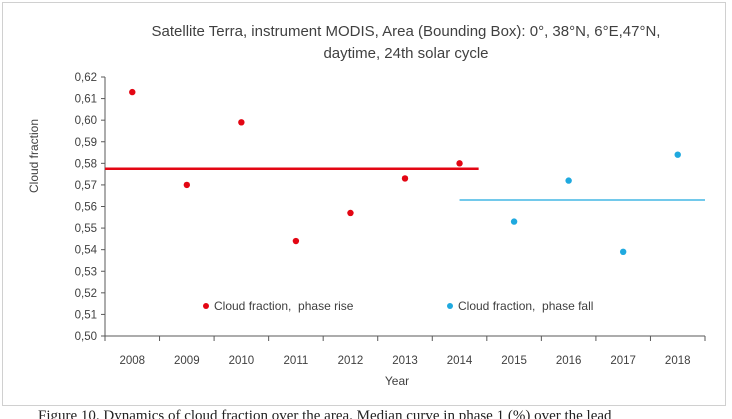 This screenshot has width=732, height=419. What do you see at coordinates (405, 361) in the screenshot?
I see `x-tick-label: 2013` at bounding box center [405, 361].